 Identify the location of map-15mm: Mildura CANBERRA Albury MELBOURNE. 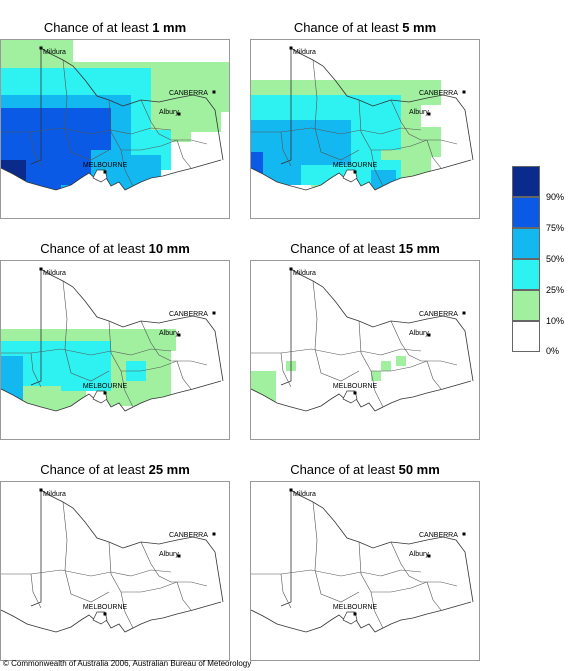
(365, 350).